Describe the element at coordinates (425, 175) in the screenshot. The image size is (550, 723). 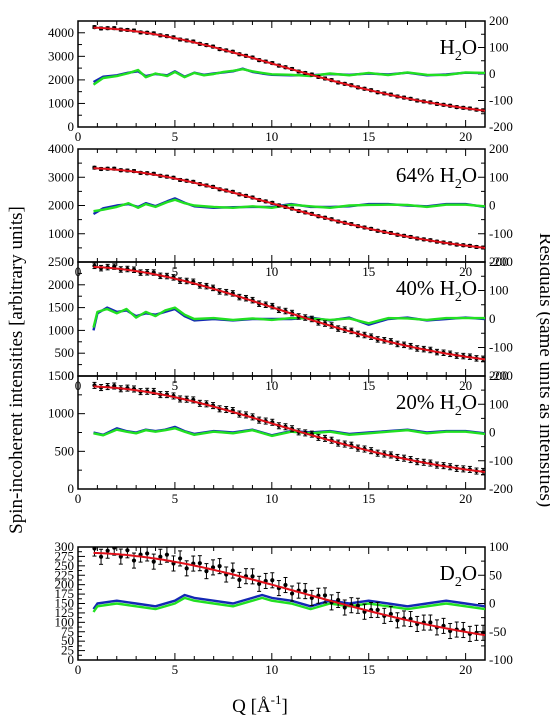
I see `panel-label-main: 64% H` at that location.